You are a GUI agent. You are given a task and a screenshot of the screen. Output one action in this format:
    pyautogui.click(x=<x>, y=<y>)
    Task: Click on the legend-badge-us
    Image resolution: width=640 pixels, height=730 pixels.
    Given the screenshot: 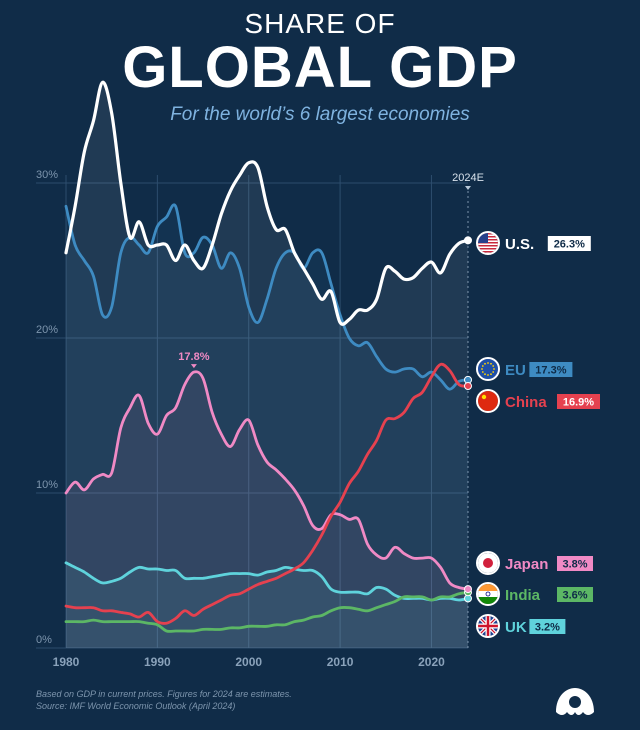 What is the action you would take?
    pyautogui.click(x=569, y=243)
    